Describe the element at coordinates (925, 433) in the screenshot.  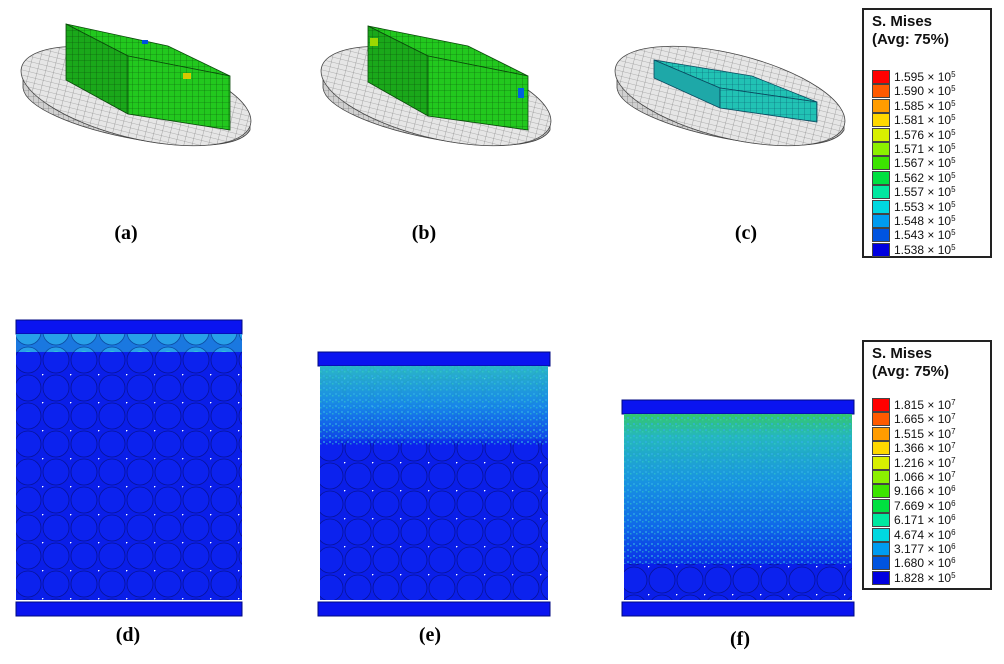
I see `legend-value: 1.515 × 10⁷` at that location.